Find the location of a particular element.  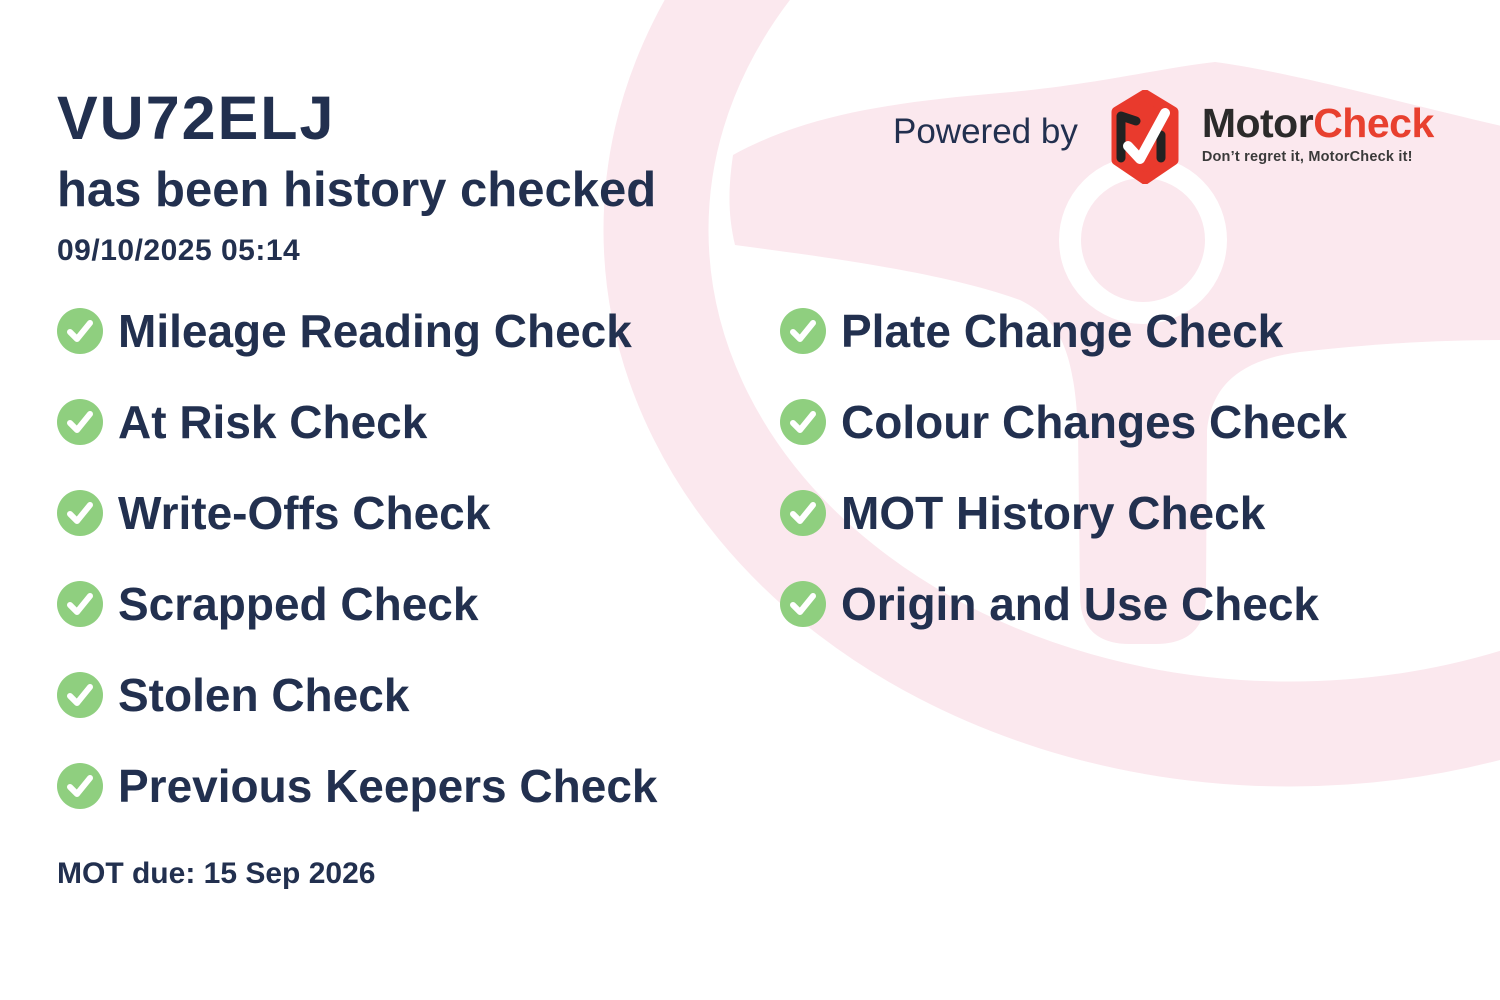

logo-checkmark is located at coordinates (1146, 136).